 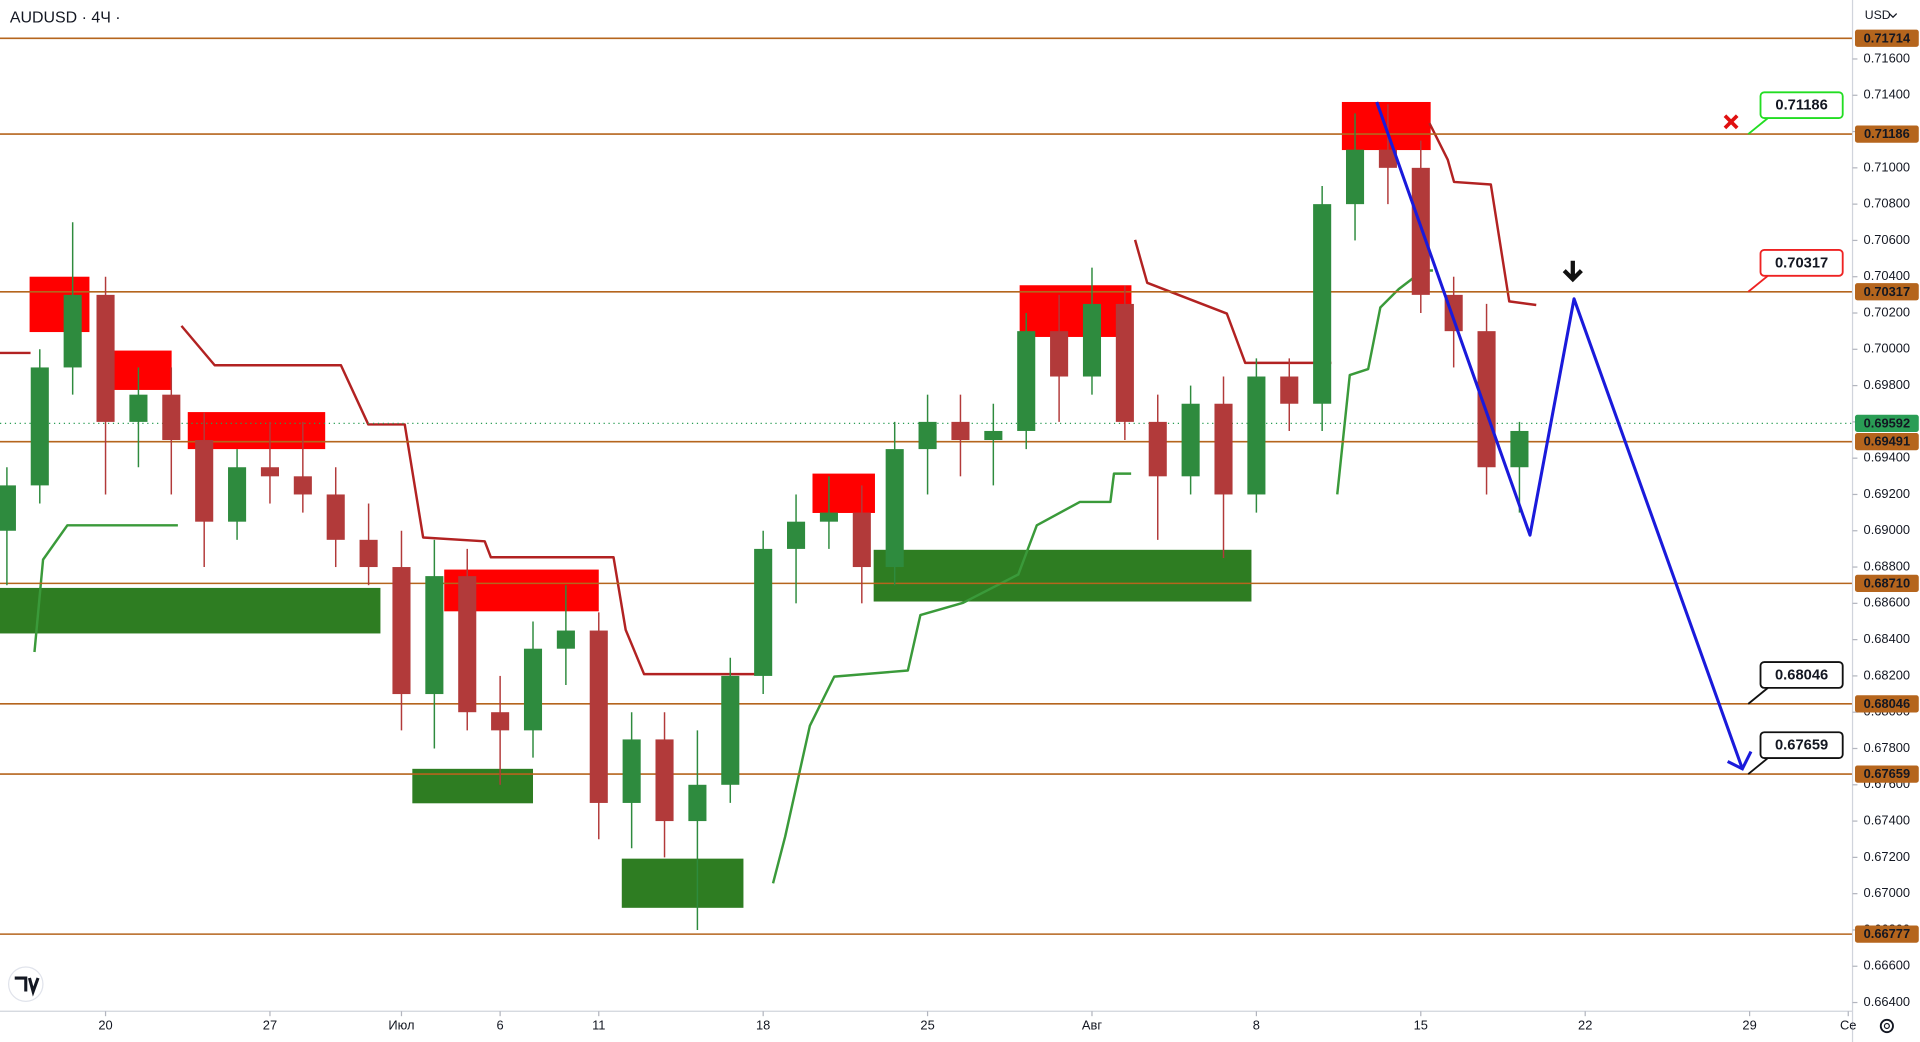 I want to click on level-price-label: 0.66777, so click(x=1887, y=933).